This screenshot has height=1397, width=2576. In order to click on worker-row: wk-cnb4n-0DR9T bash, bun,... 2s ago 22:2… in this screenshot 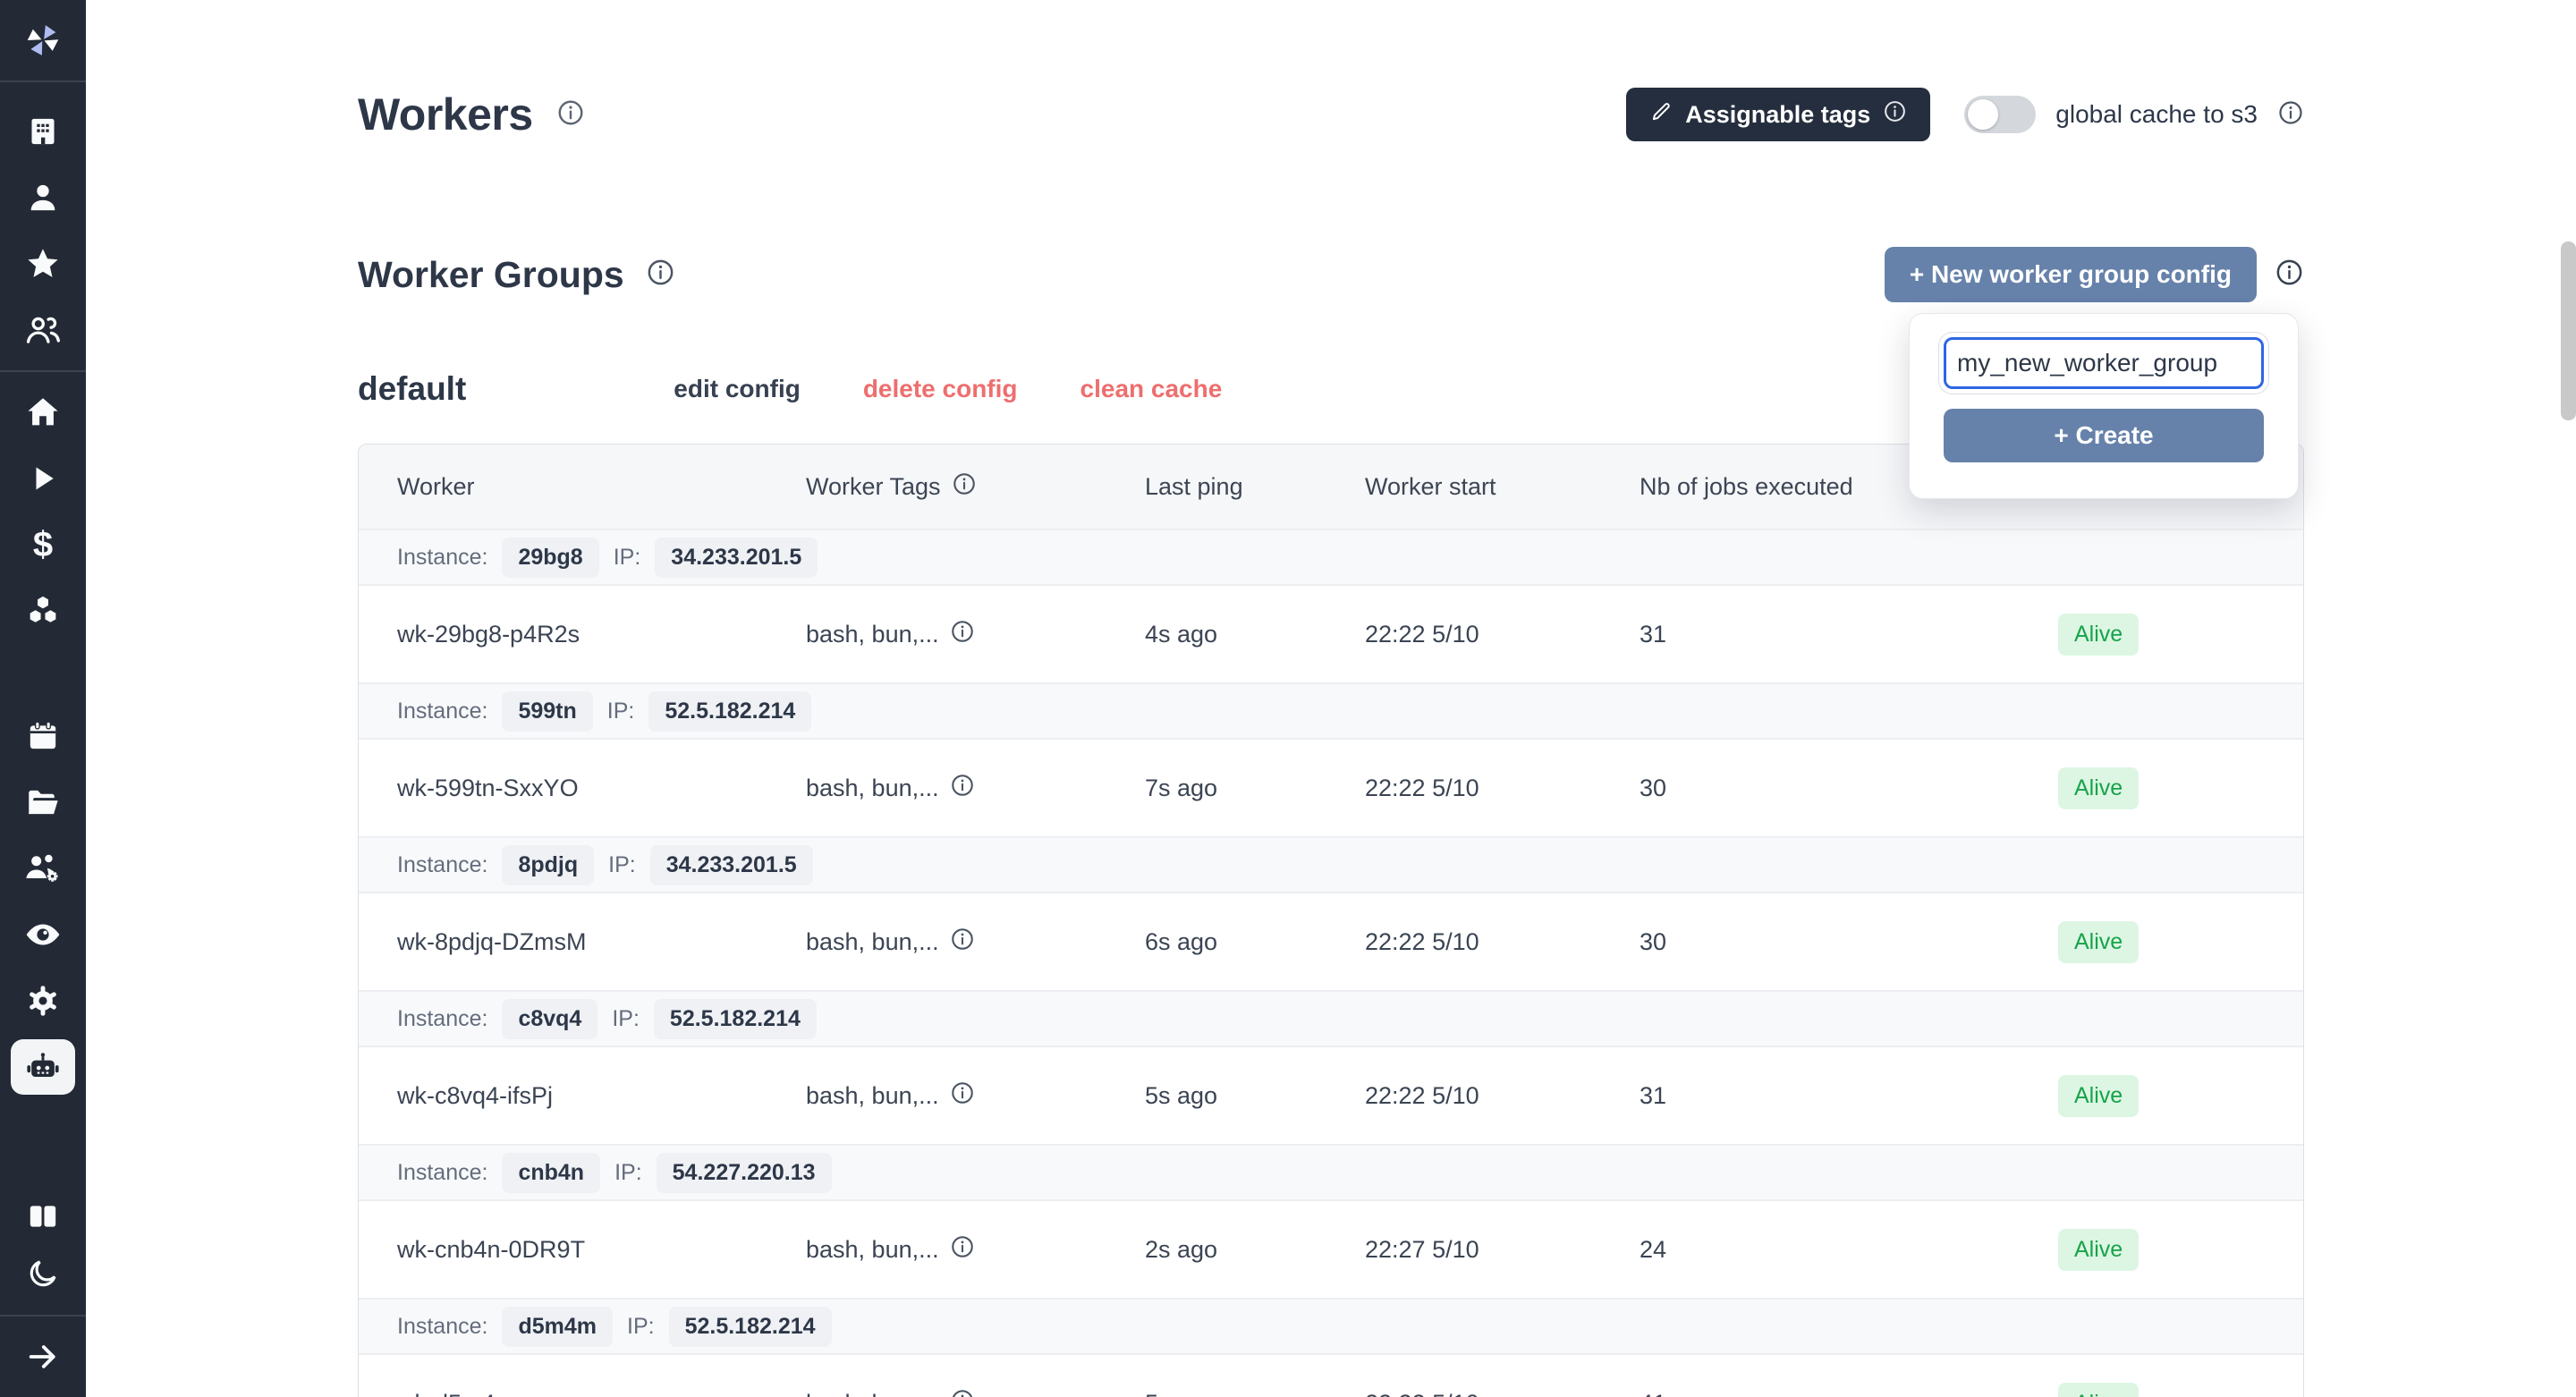, I will do `click(1331, 1249)`.